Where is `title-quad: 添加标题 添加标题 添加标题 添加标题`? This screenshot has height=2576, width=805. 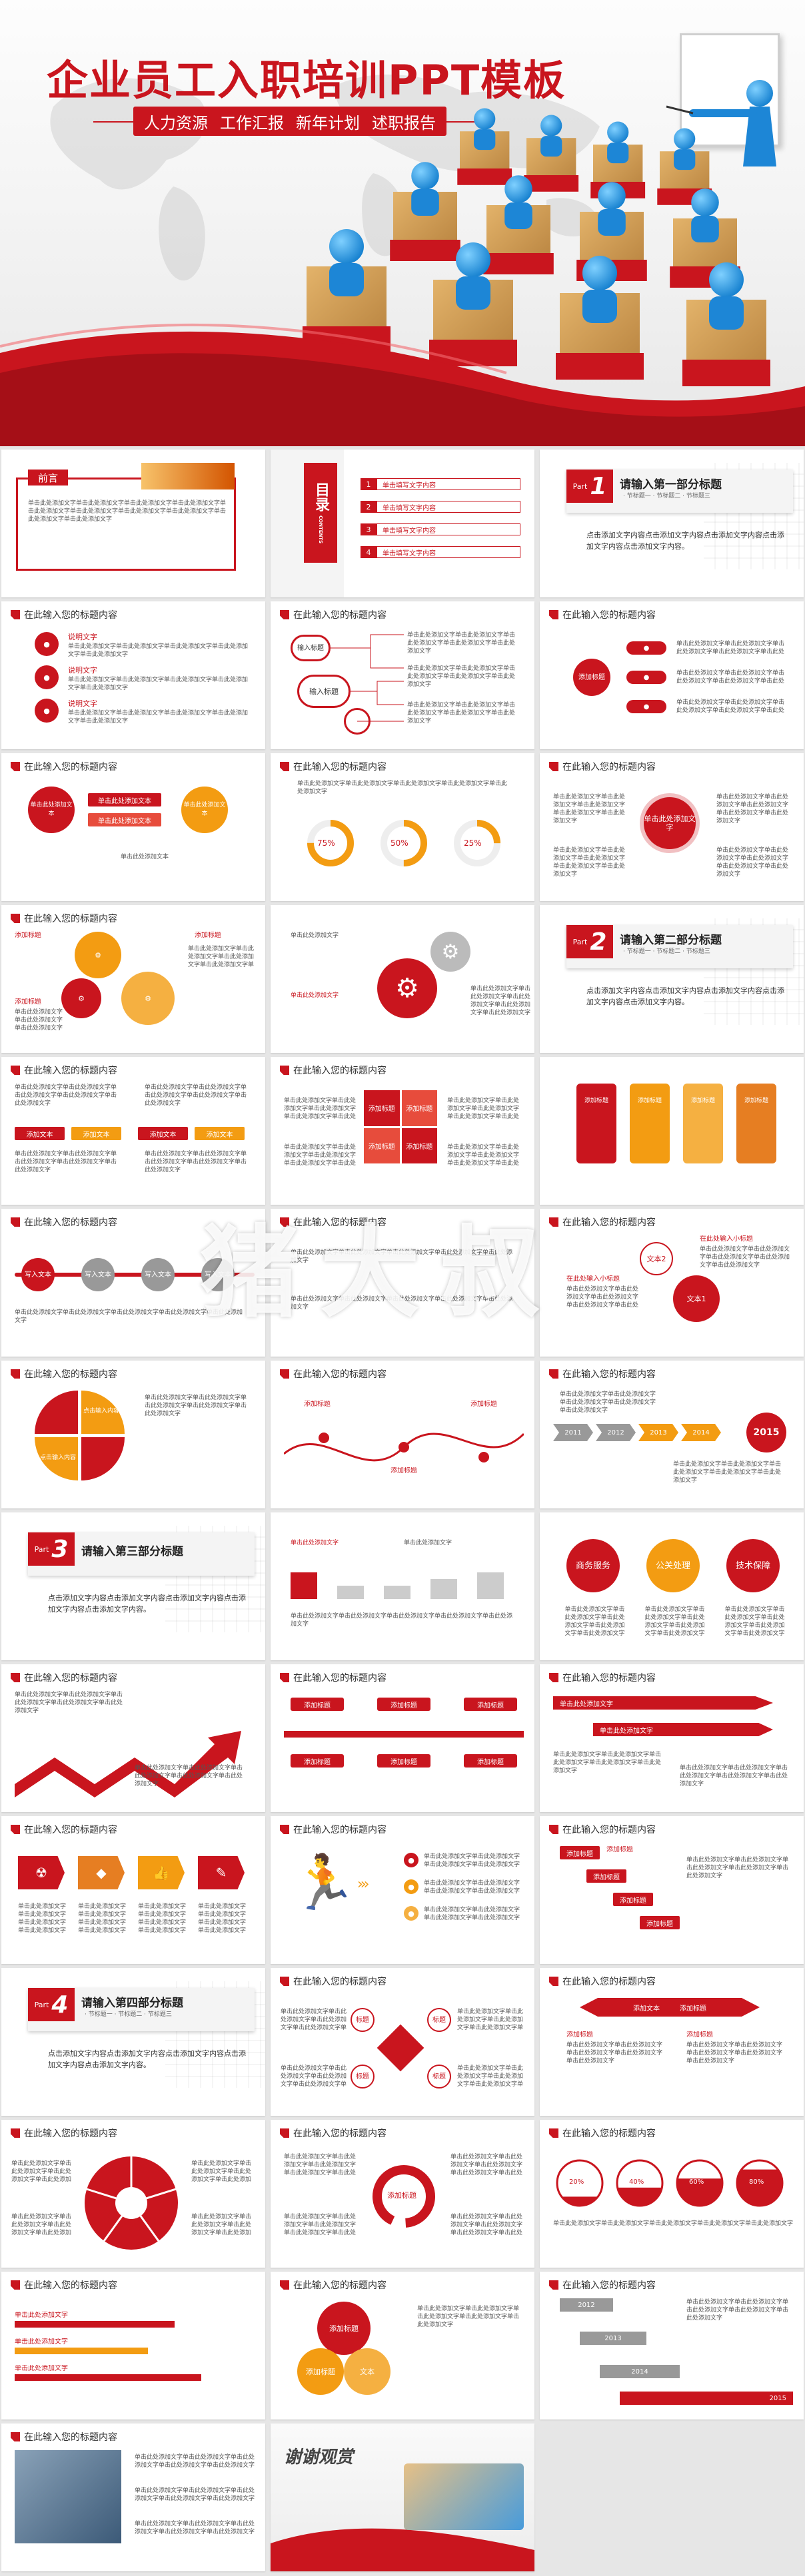
title-quad: 添加标题 添加标题 添加标题 添加标题 is located at coordinates (401, 1126).